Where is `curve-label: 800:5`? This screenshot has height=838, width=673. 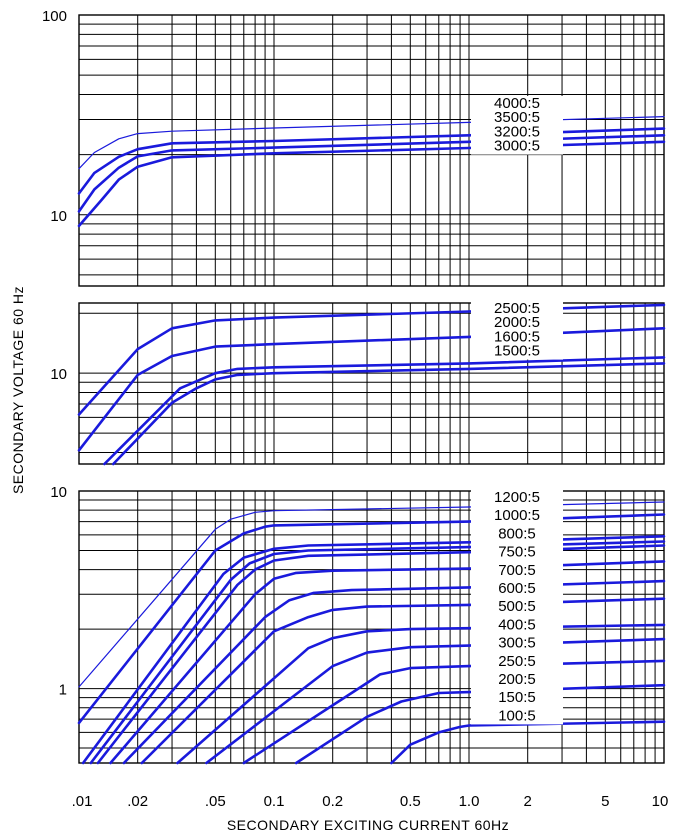 curve-label: 800:5 is located at coordinates (517, 533).